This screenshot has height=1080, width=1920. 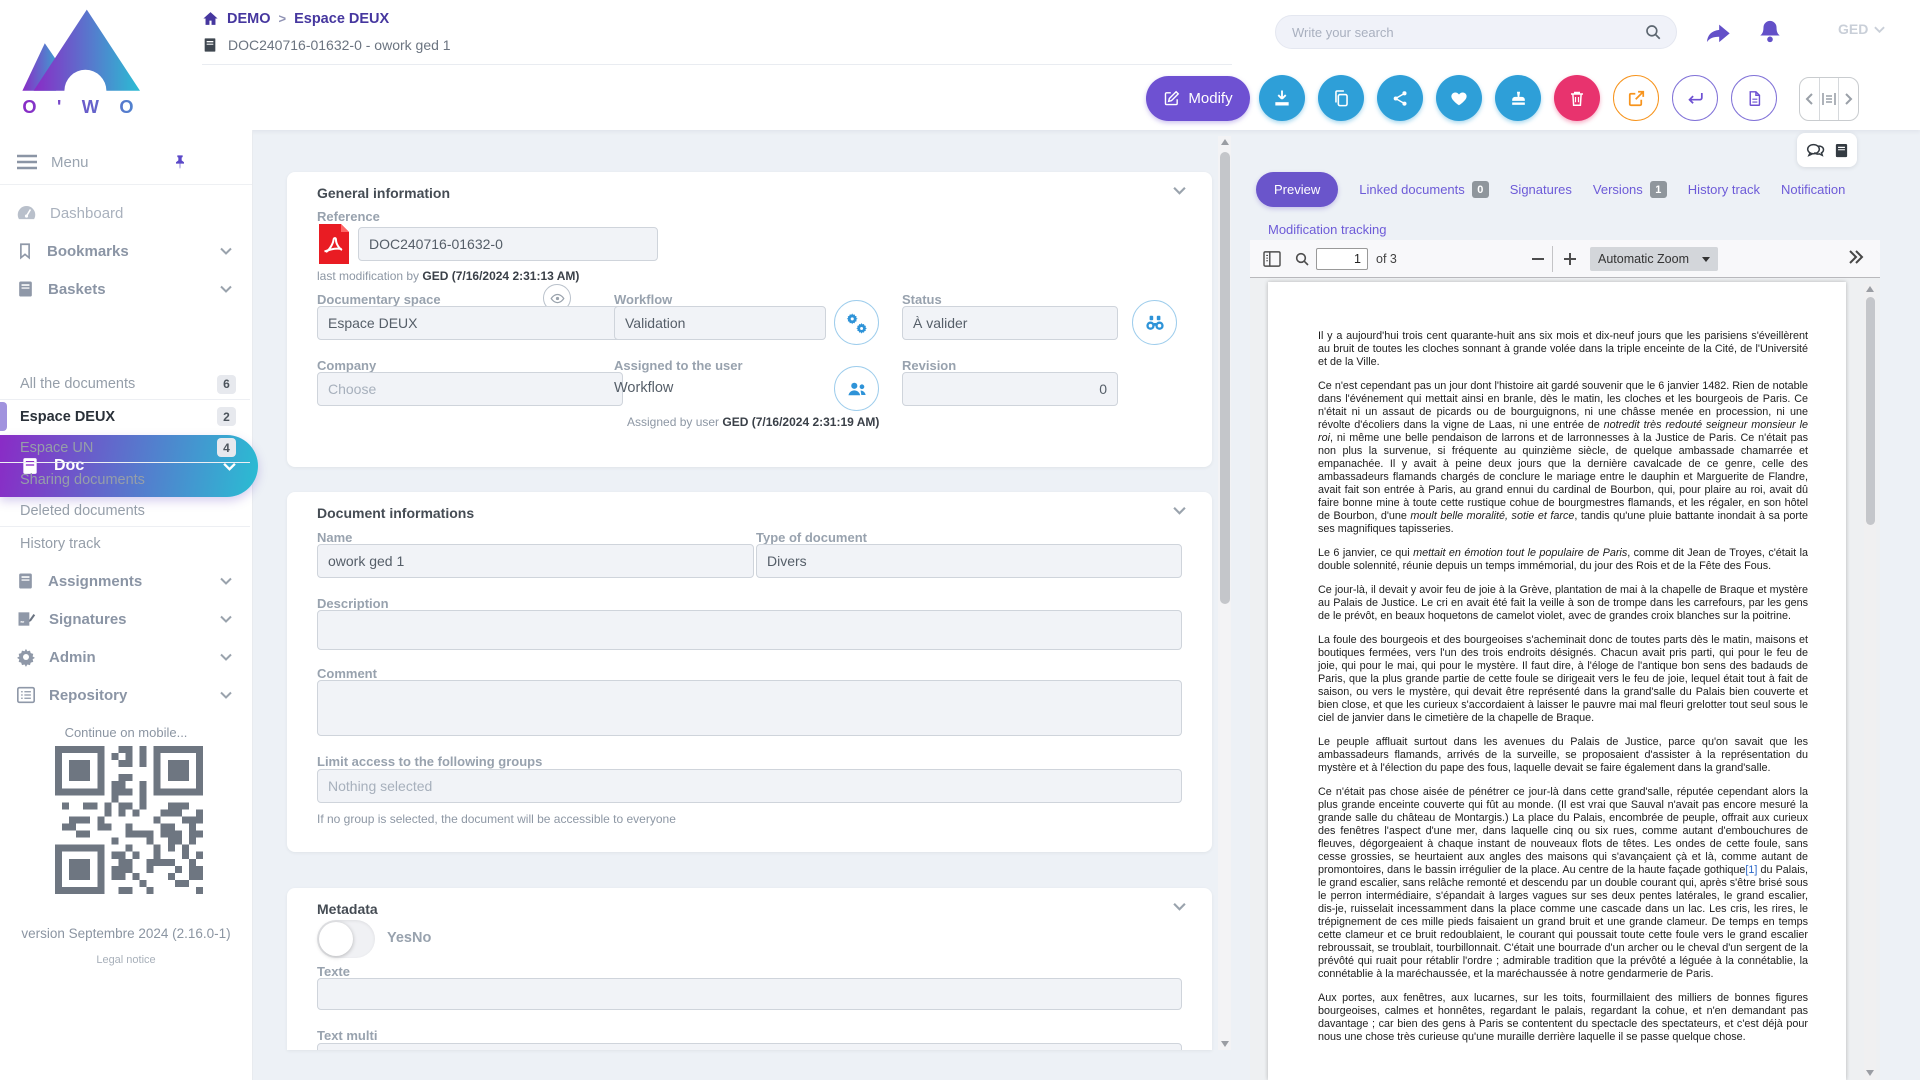 I want to click on document-properties-button, so click(x=1754, y=98).